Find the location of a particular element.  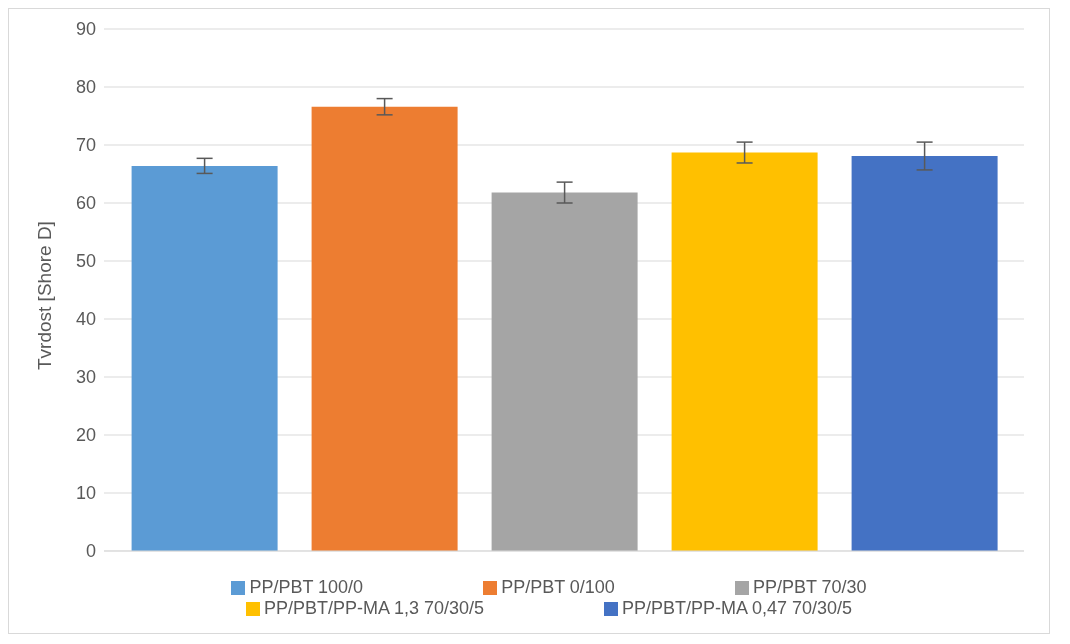

y-tick-label: 70 is located at coordinates (85, 145).